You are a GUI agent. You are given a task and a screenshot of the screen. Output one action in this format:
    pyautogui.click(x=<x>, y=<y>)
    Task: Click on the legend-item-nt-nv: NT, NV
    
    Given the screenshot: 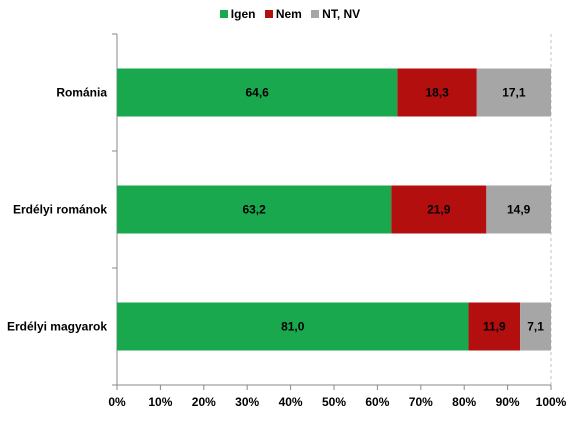 What is the action you would take?
    pyautogui.click(x=335, y=14)
    